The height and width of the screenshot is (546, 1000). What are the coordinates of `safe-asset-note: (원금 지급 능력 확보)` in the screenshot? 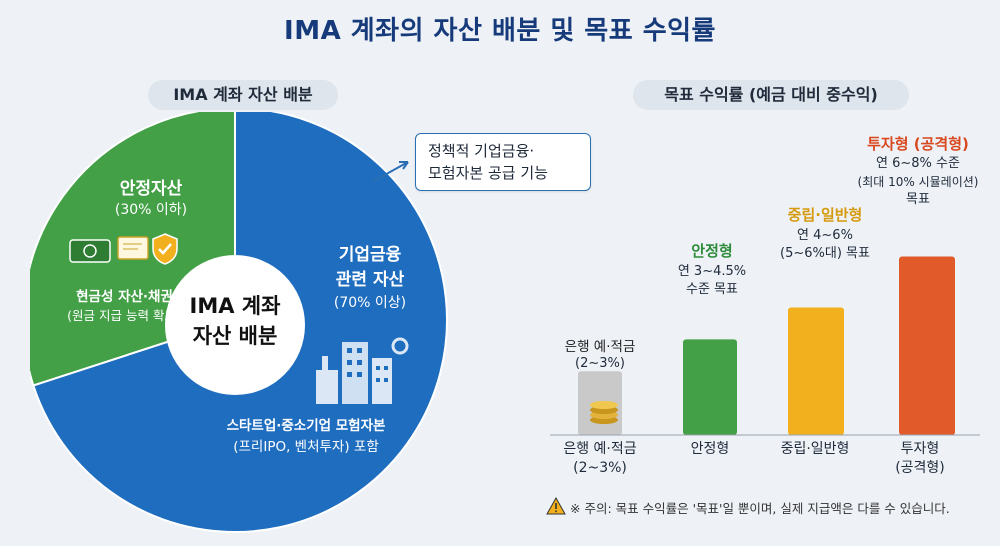 It's located at (124, 315).